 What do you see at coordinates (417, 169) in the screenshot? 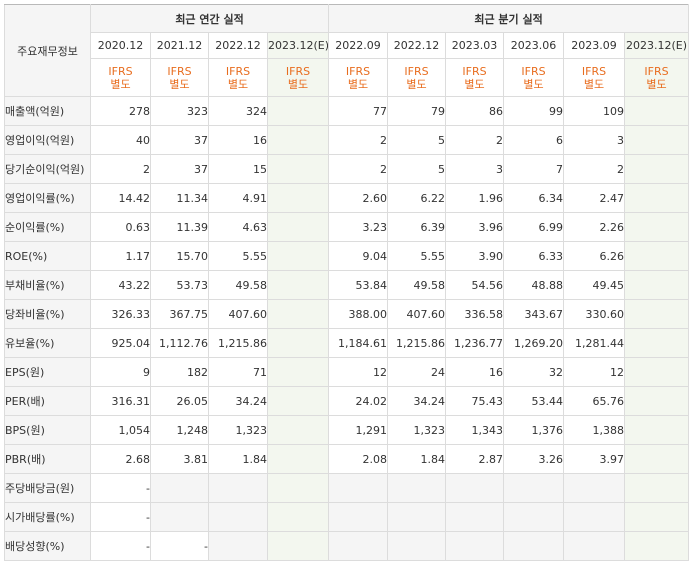
I see `value-cell: 5` at bounding box center [417, 169].